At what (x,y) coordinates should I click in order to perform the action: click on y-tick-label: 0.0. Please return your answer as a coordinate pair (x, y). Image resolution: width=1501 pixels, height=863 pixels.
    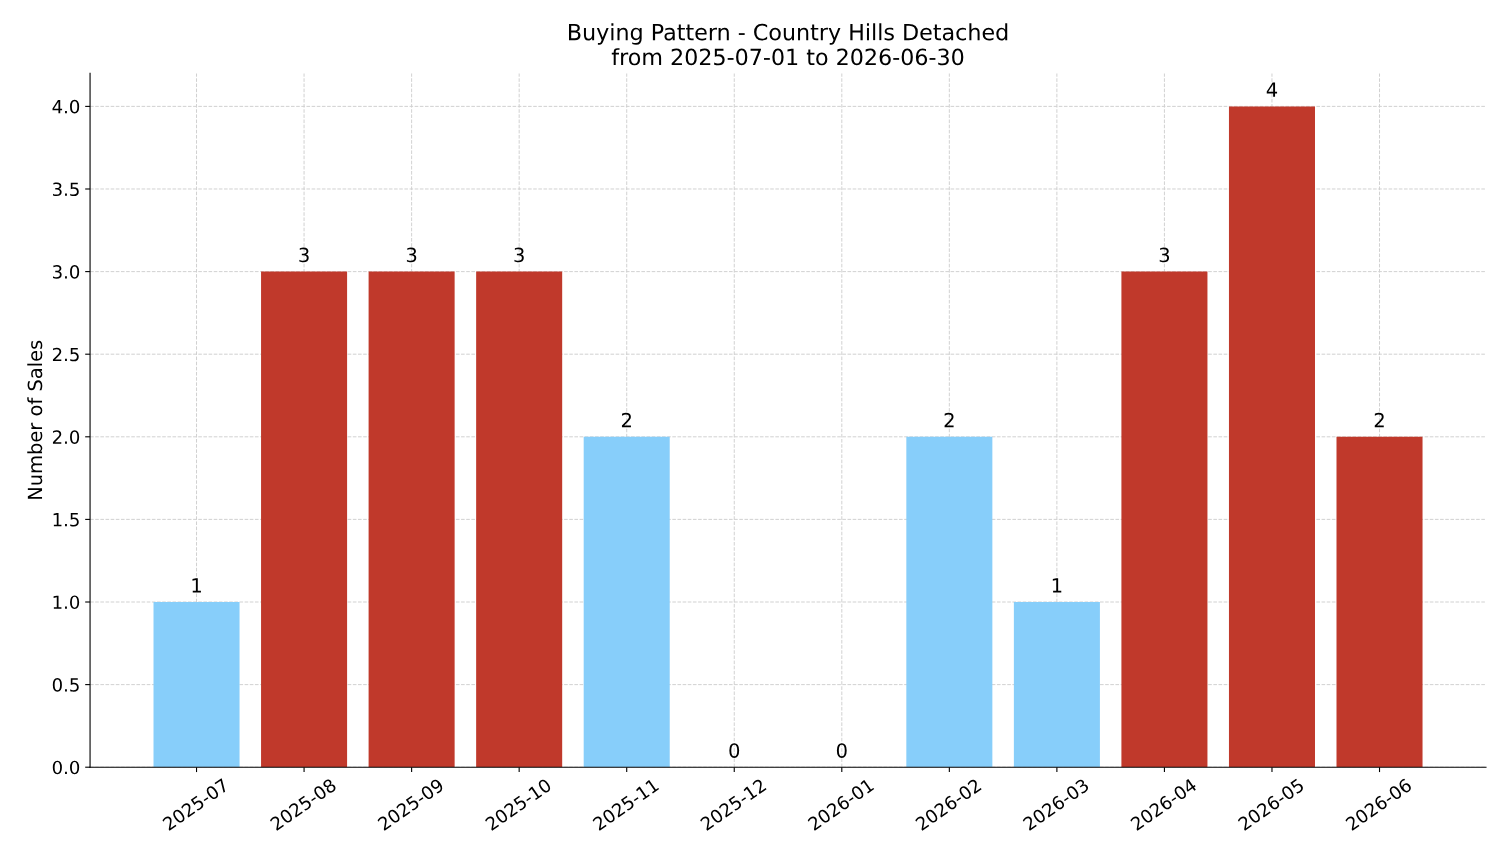
    Looking at the image, I should click on (66, 767).